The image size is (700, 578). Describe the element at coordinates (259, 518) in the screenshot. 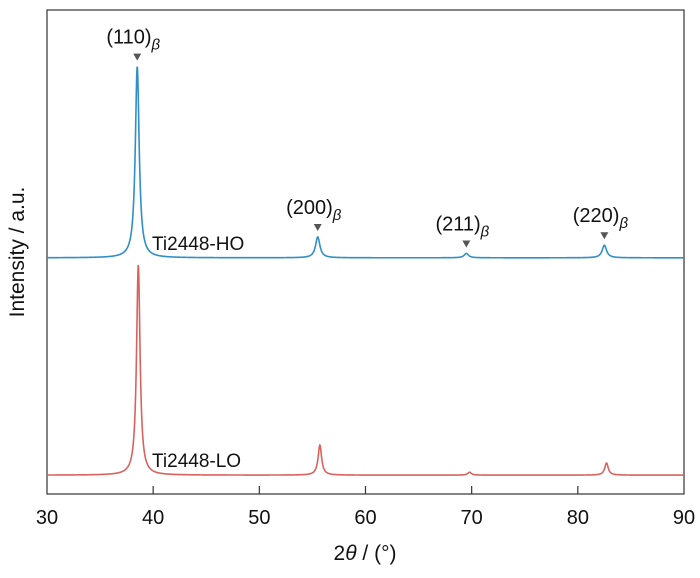

I see `x-tick-label: 50` at that location.